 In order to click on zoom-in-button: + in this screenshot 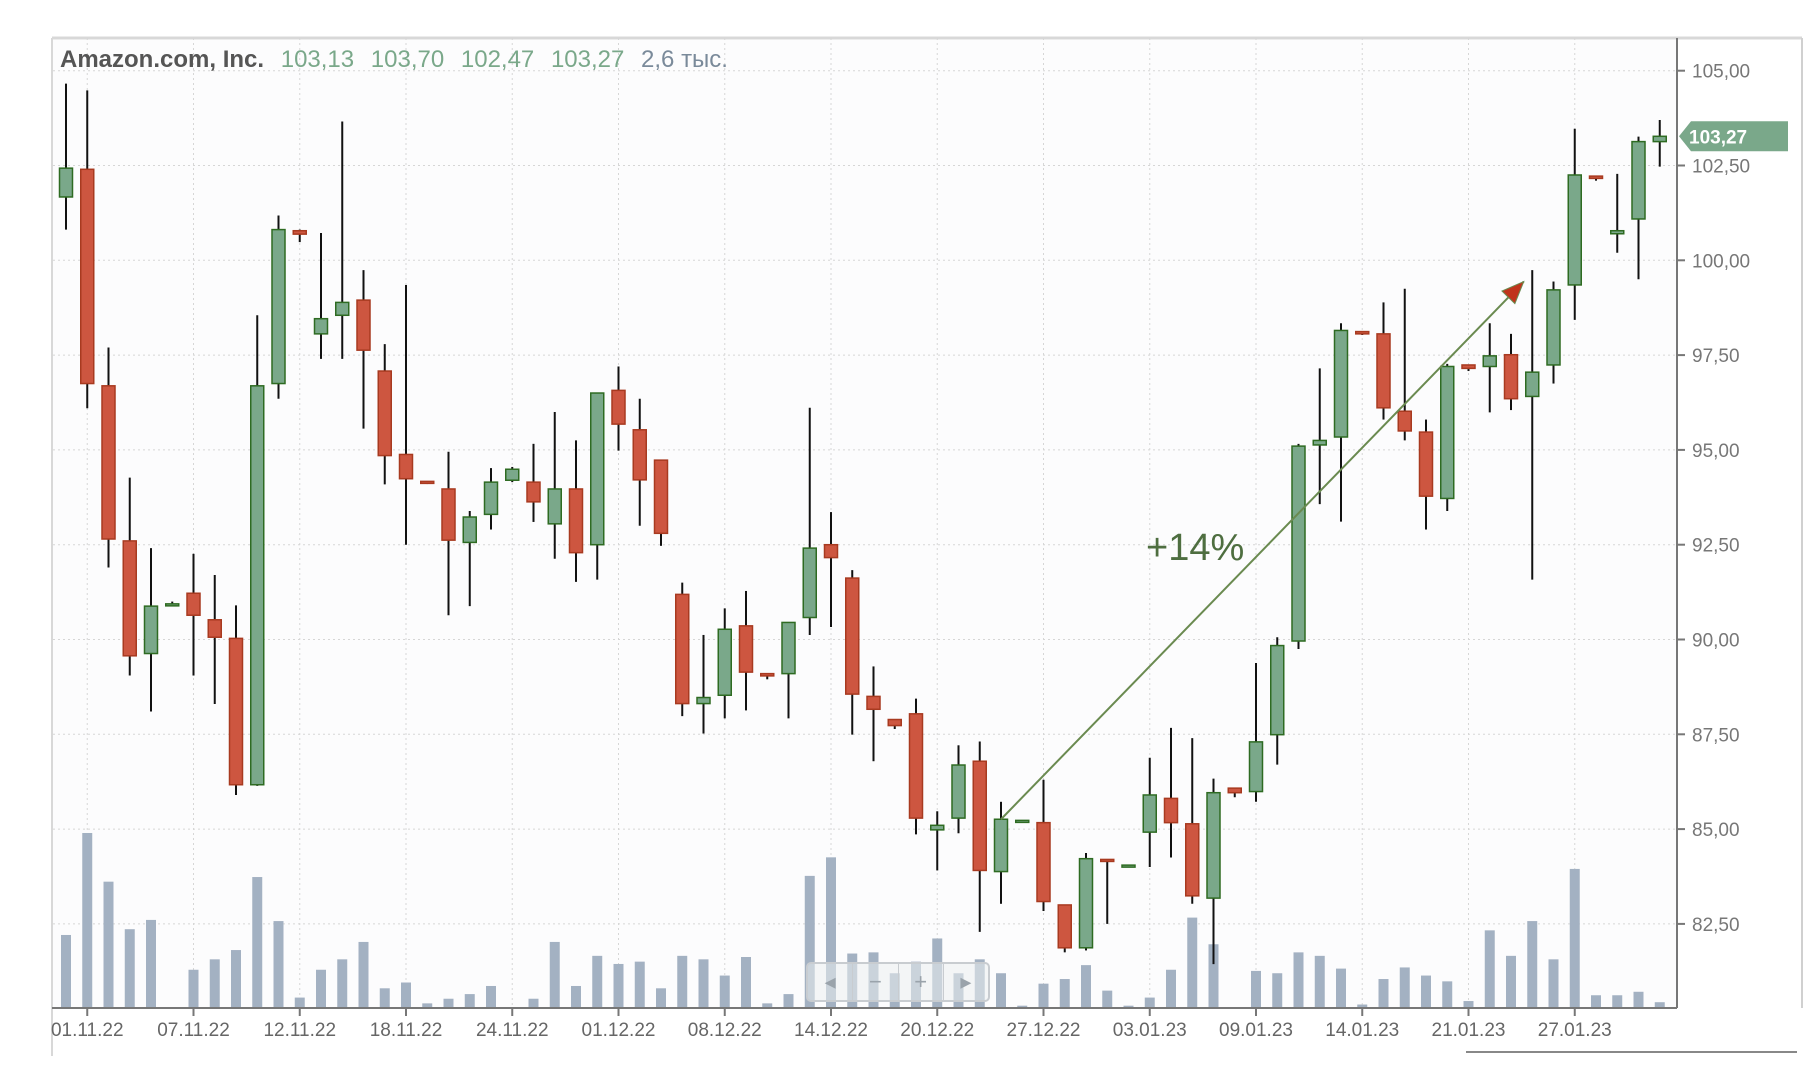, I will do `click(921, 982)`.